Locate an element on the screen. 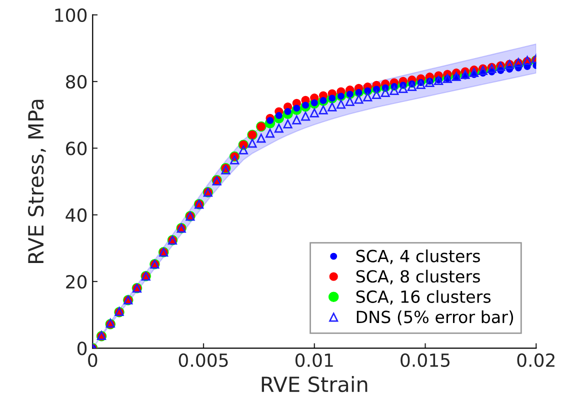 This screenshot has height=413, width=579. x-tick-label: 0.005 is located at coordinates (203, 360).